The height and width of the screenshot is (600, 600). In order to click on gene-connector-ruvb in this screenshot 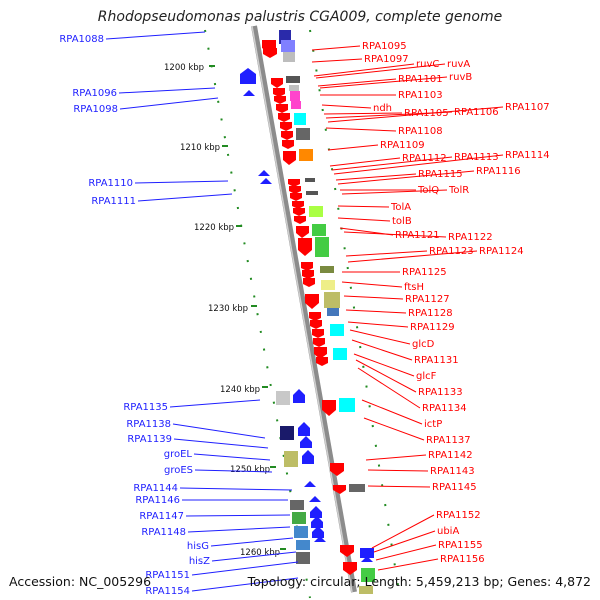, I will do `click(383, 82)`.